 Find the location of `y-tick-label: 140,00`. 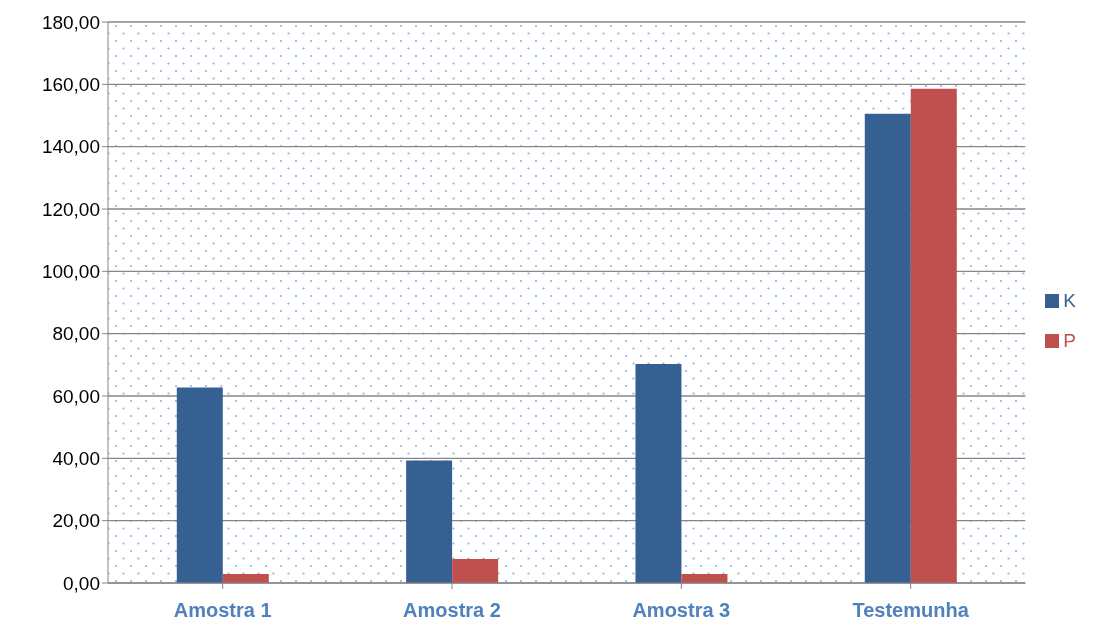

y-tick-label: 140,00 is located at coordinates (70, 147).